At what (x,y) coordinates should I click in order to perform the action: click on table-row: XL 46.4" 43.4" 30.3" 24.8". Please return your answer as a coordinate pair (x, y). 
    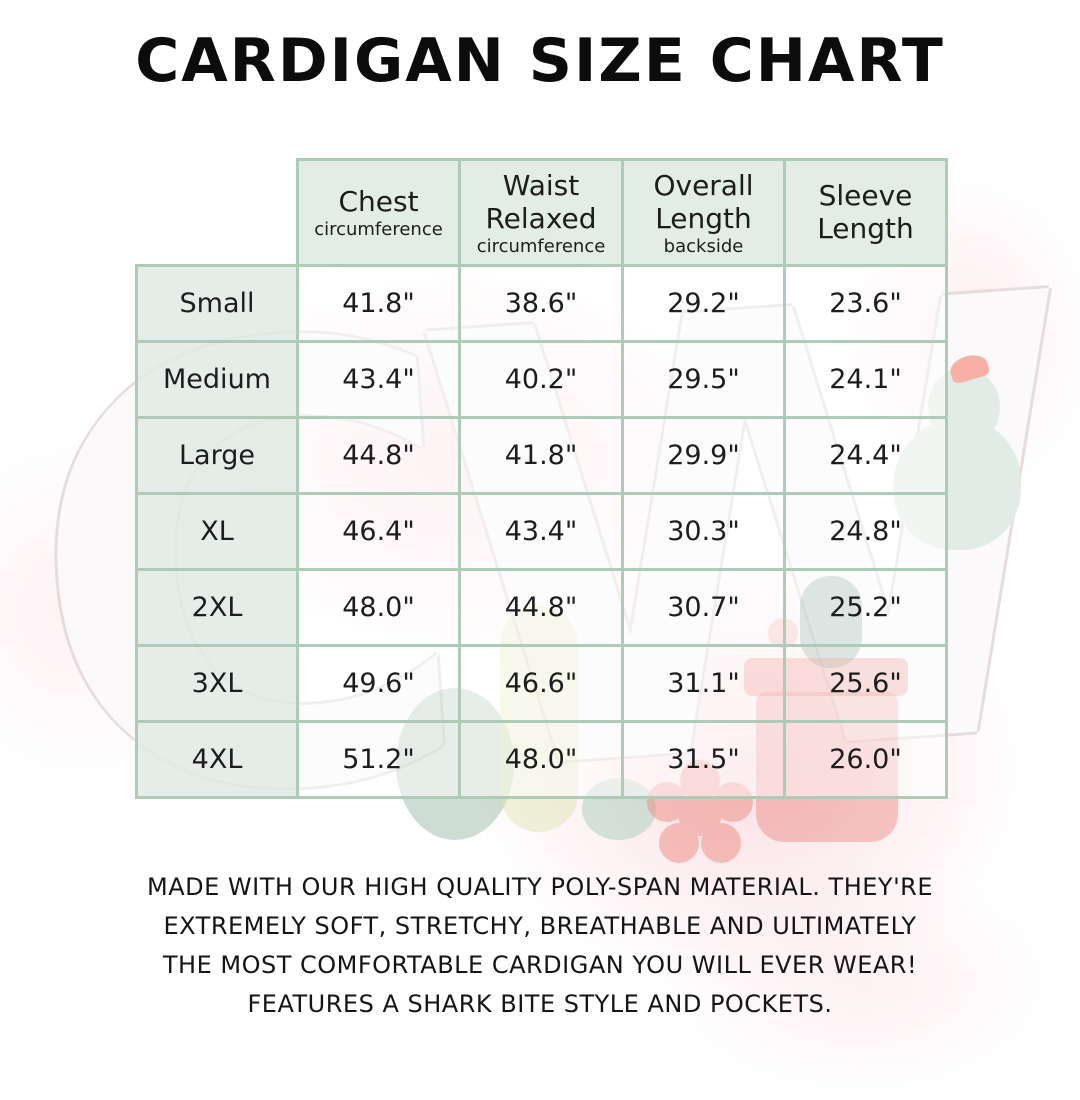
    Looking at the image, I should click on (541, 531).